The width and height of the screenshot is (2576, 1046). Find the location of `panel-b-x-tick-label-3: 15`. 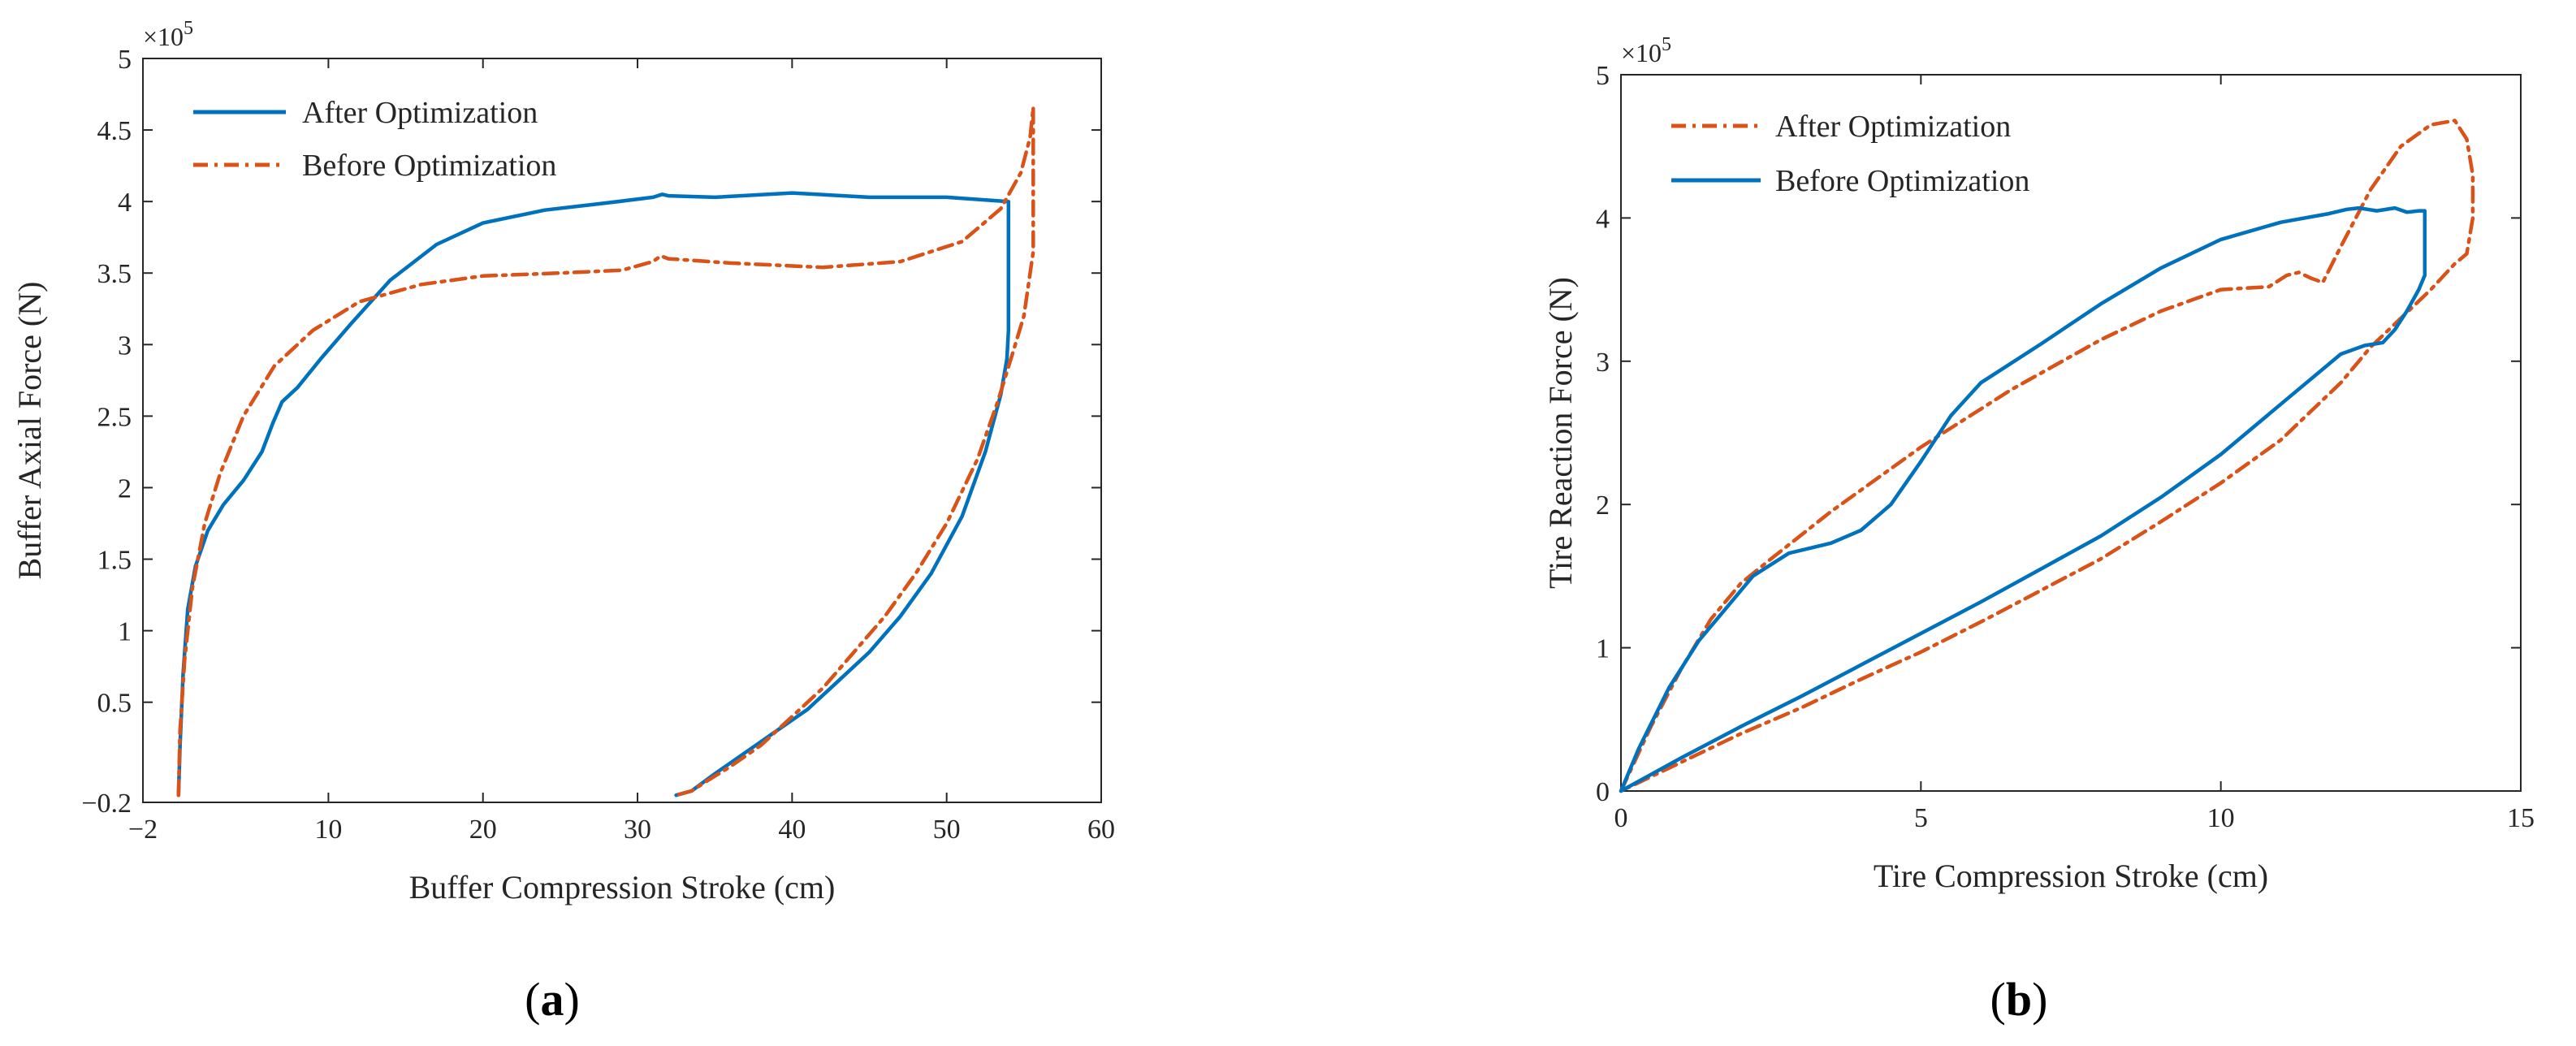

panel-b-x-tick-label-3: 15 is located at coordinates (2521, 818).